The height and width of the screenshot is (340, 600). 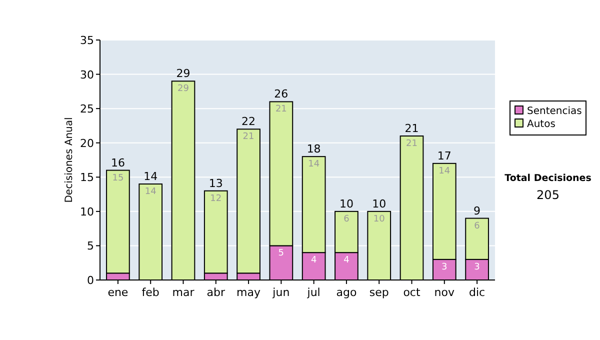 What do you see at coordinates (477, 292) in the screenshot?
I see `x-tick-label: dic` at bounding box center [477, 292].